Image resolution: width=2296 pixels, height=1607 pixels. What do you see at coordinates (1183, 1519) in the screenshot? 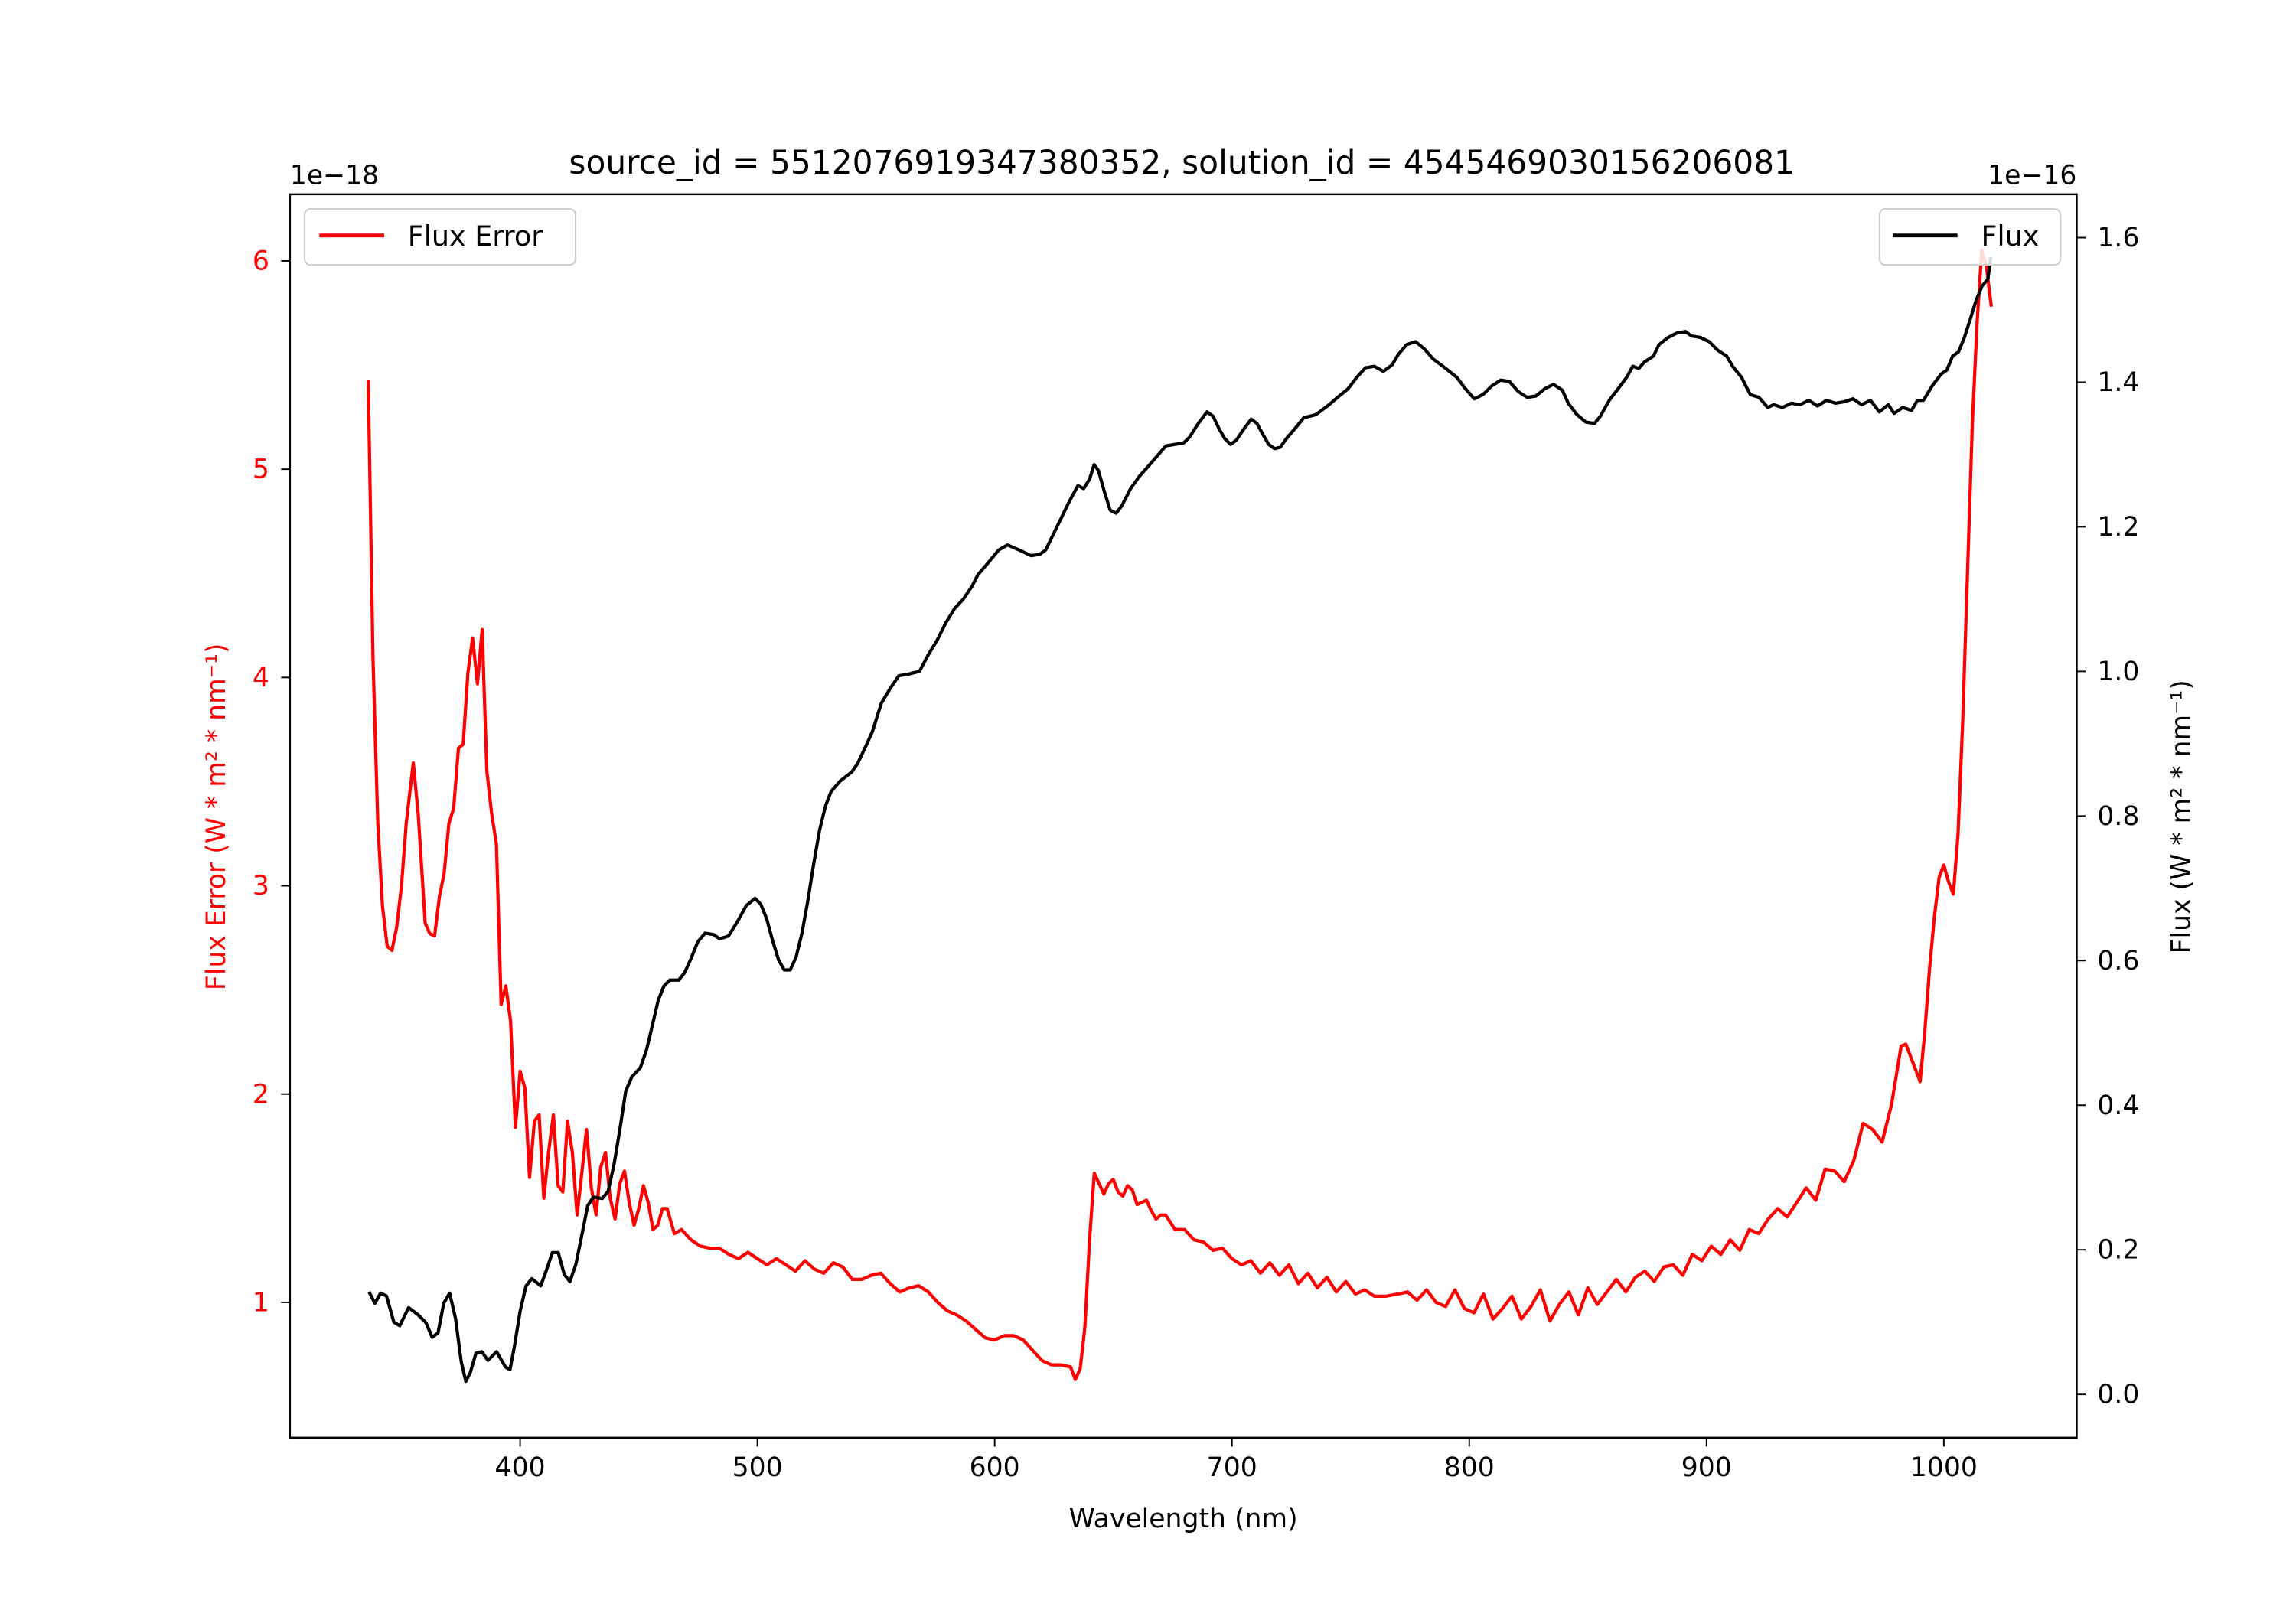
I see `x-axis-label: Wavelength (nm)` at bounding box center [1183, 1519].